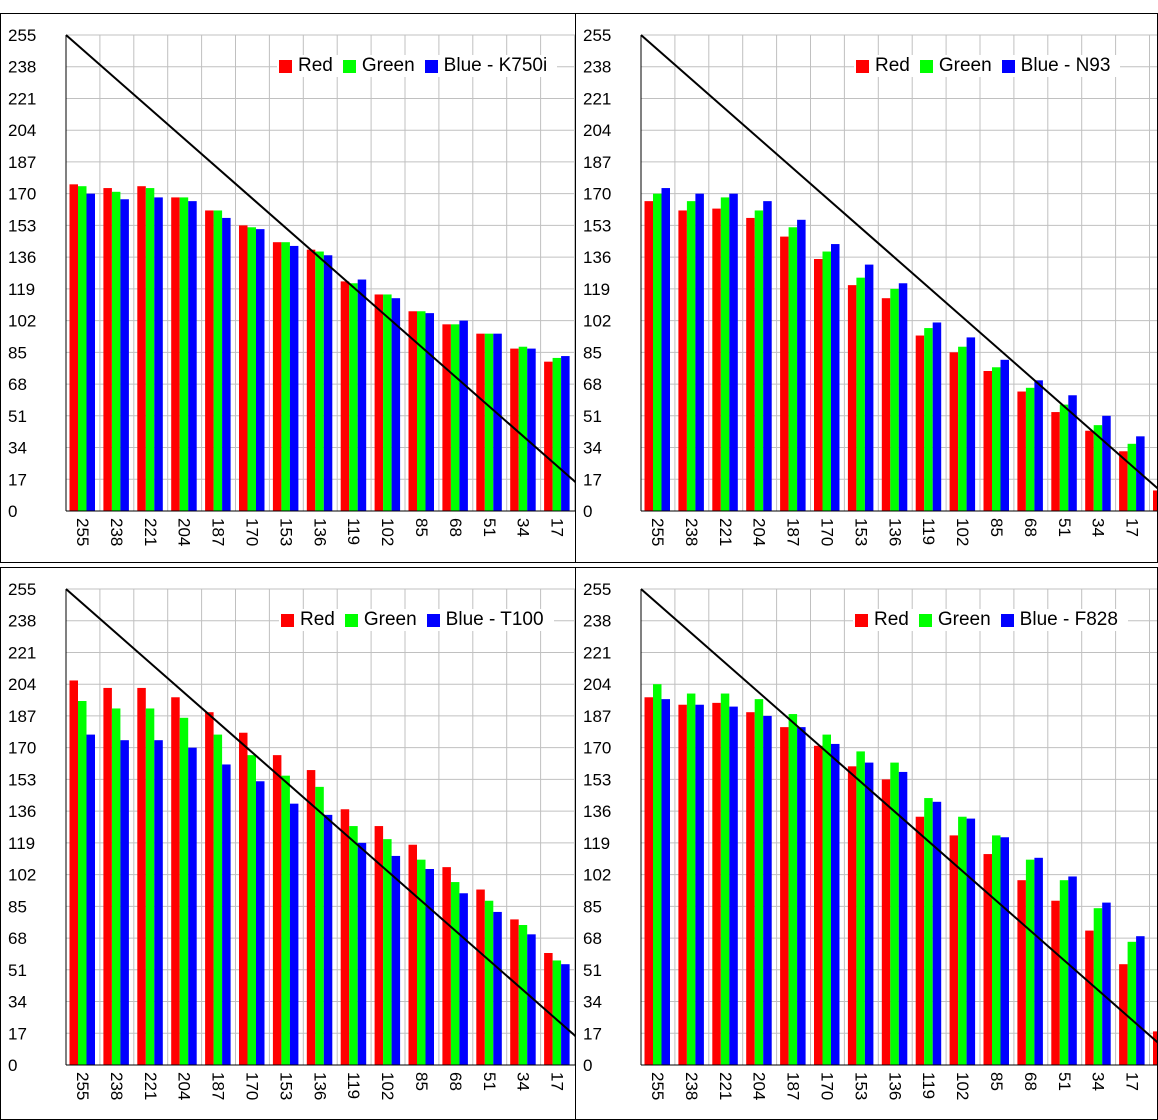 Image resolution: width=1158 pixels, height=1120 pixels. I want to click on legend-label-blue: Blue - K750i, so click(495, 65).